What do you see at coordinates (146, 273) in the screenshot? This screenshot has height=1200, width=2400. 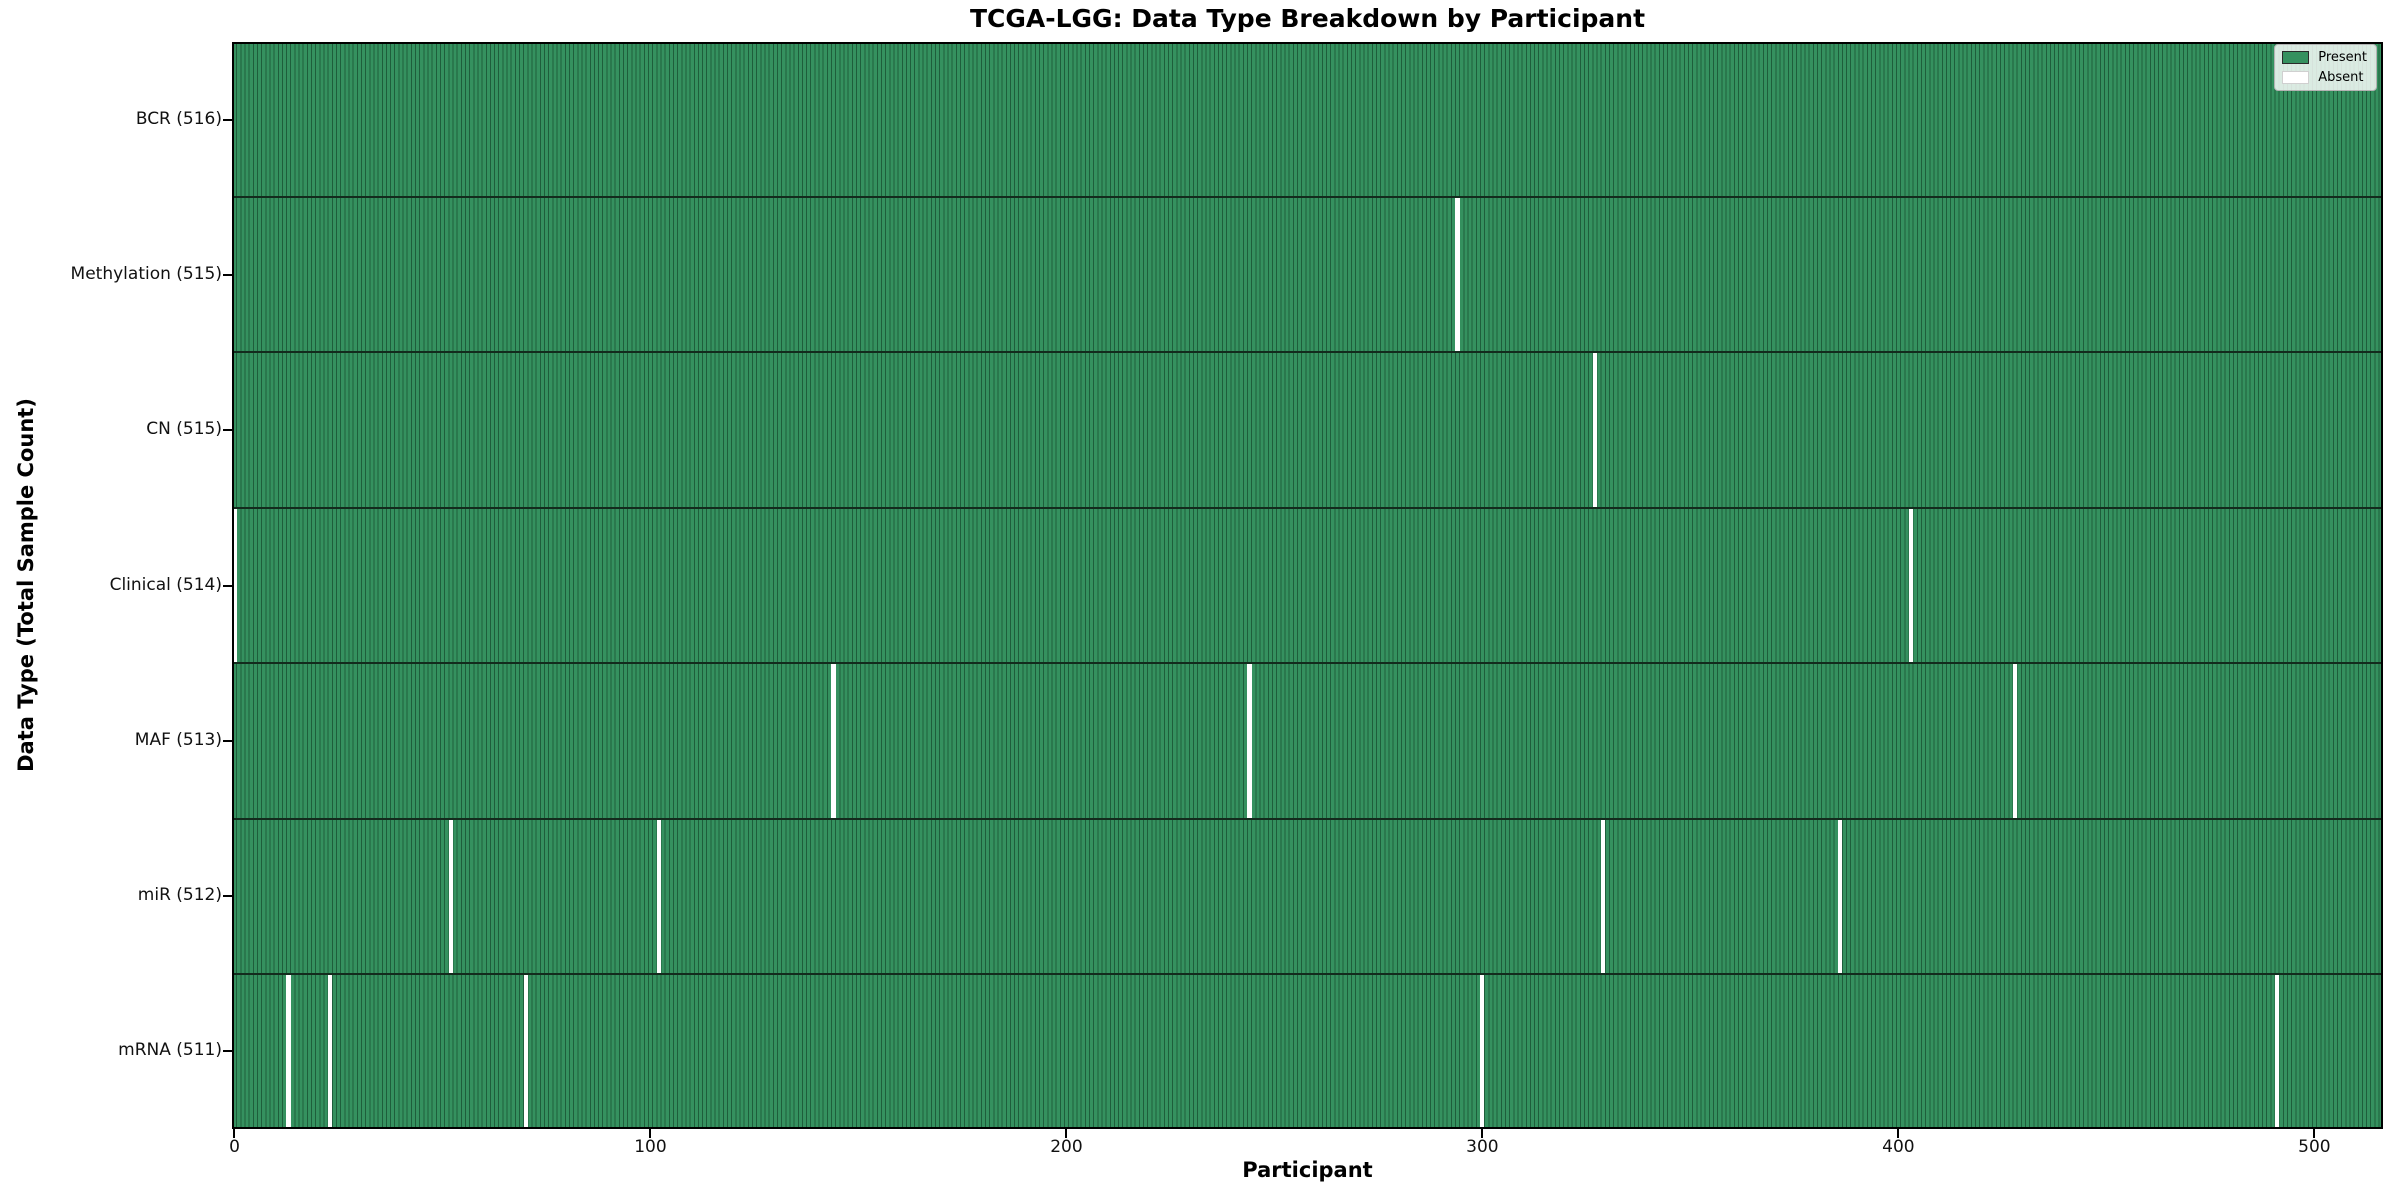 I see `ytick-label-Methylation: Methylation (515)` at bounding box center [146, 273].